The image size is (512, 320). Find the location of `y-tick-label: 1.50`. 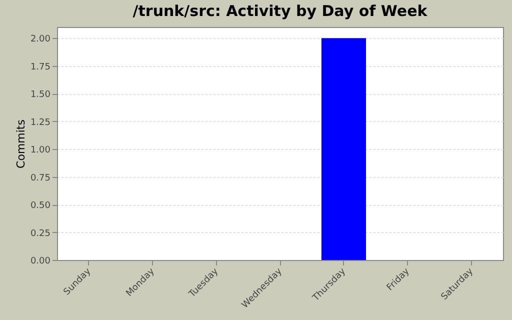

y-tick-label: 1.50 is located at coordinates (40, 95).